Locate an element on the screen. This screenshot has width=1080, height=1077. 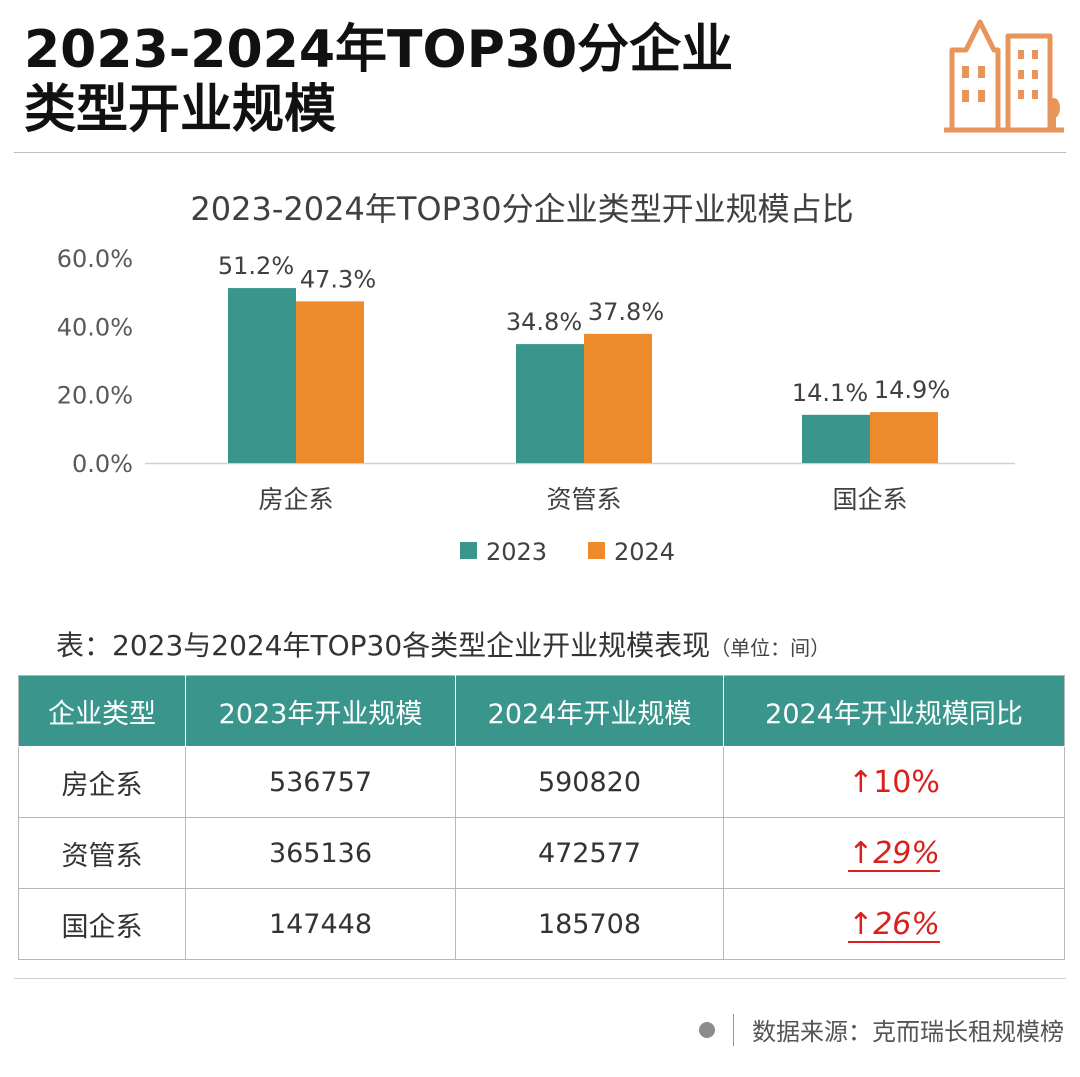
column-header-yoy: 2024年开业规模同比 is located at coordinates (894, 711).